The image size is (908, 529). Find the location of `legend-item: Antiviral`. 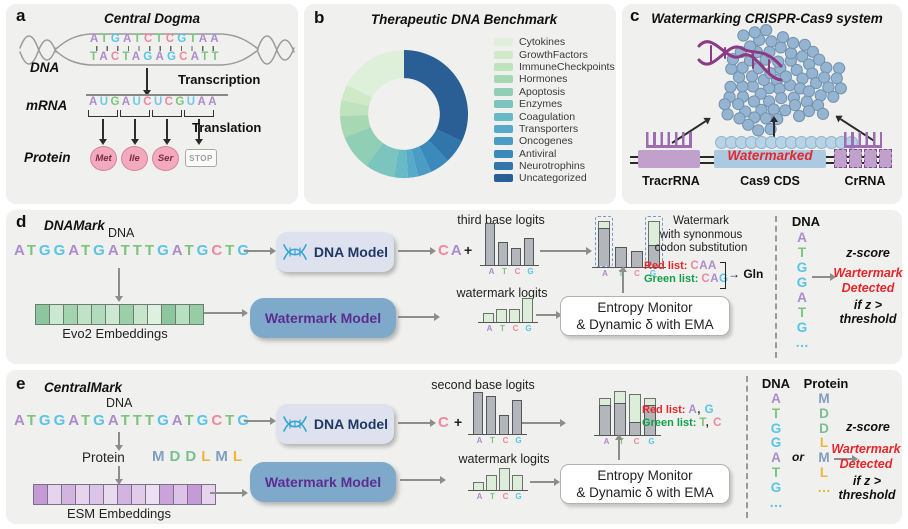

legend-item: Antiviral is located at coordinates (554, 154).